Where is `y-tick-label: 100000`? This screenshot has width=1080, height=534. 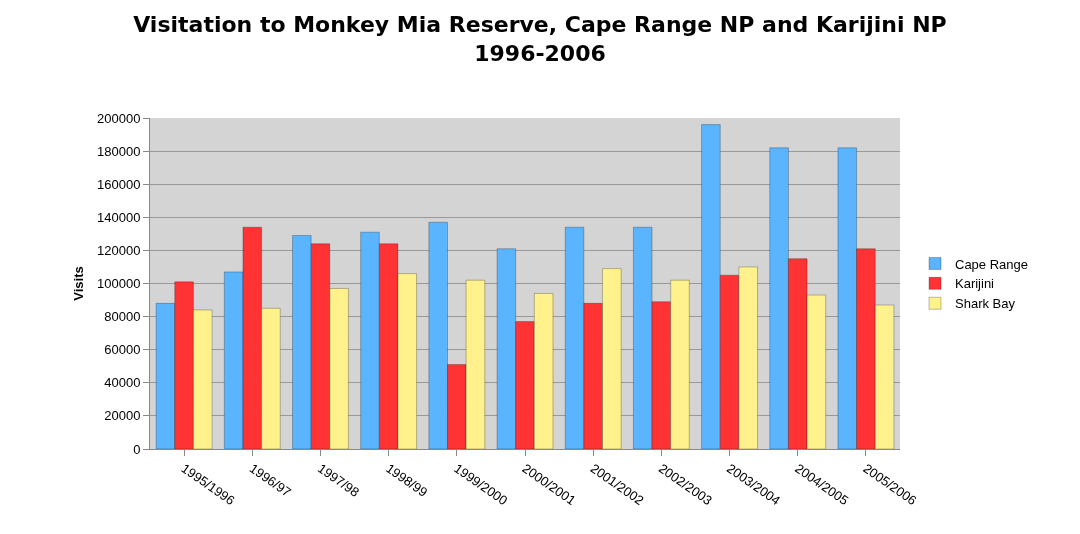 y-tick-label: 100000 is located at coordinates (119, 284).